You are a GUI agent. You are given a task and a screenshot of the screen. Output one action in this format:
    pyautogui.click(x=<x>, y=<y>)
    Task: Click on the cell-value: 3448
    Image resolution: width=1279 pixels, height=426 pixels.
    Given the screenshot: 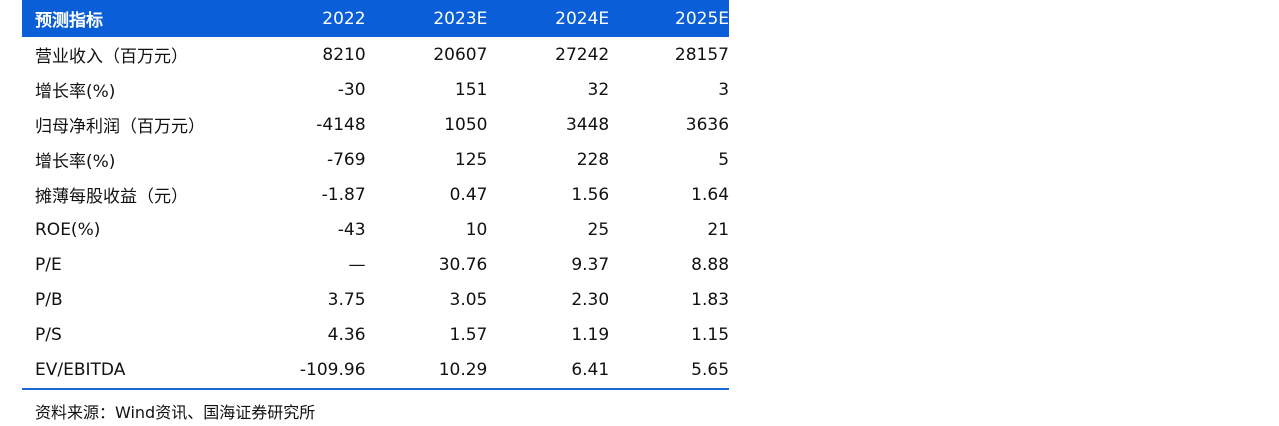 What is the action you would take?
    pyautogui.click(x=587, y=124)
    